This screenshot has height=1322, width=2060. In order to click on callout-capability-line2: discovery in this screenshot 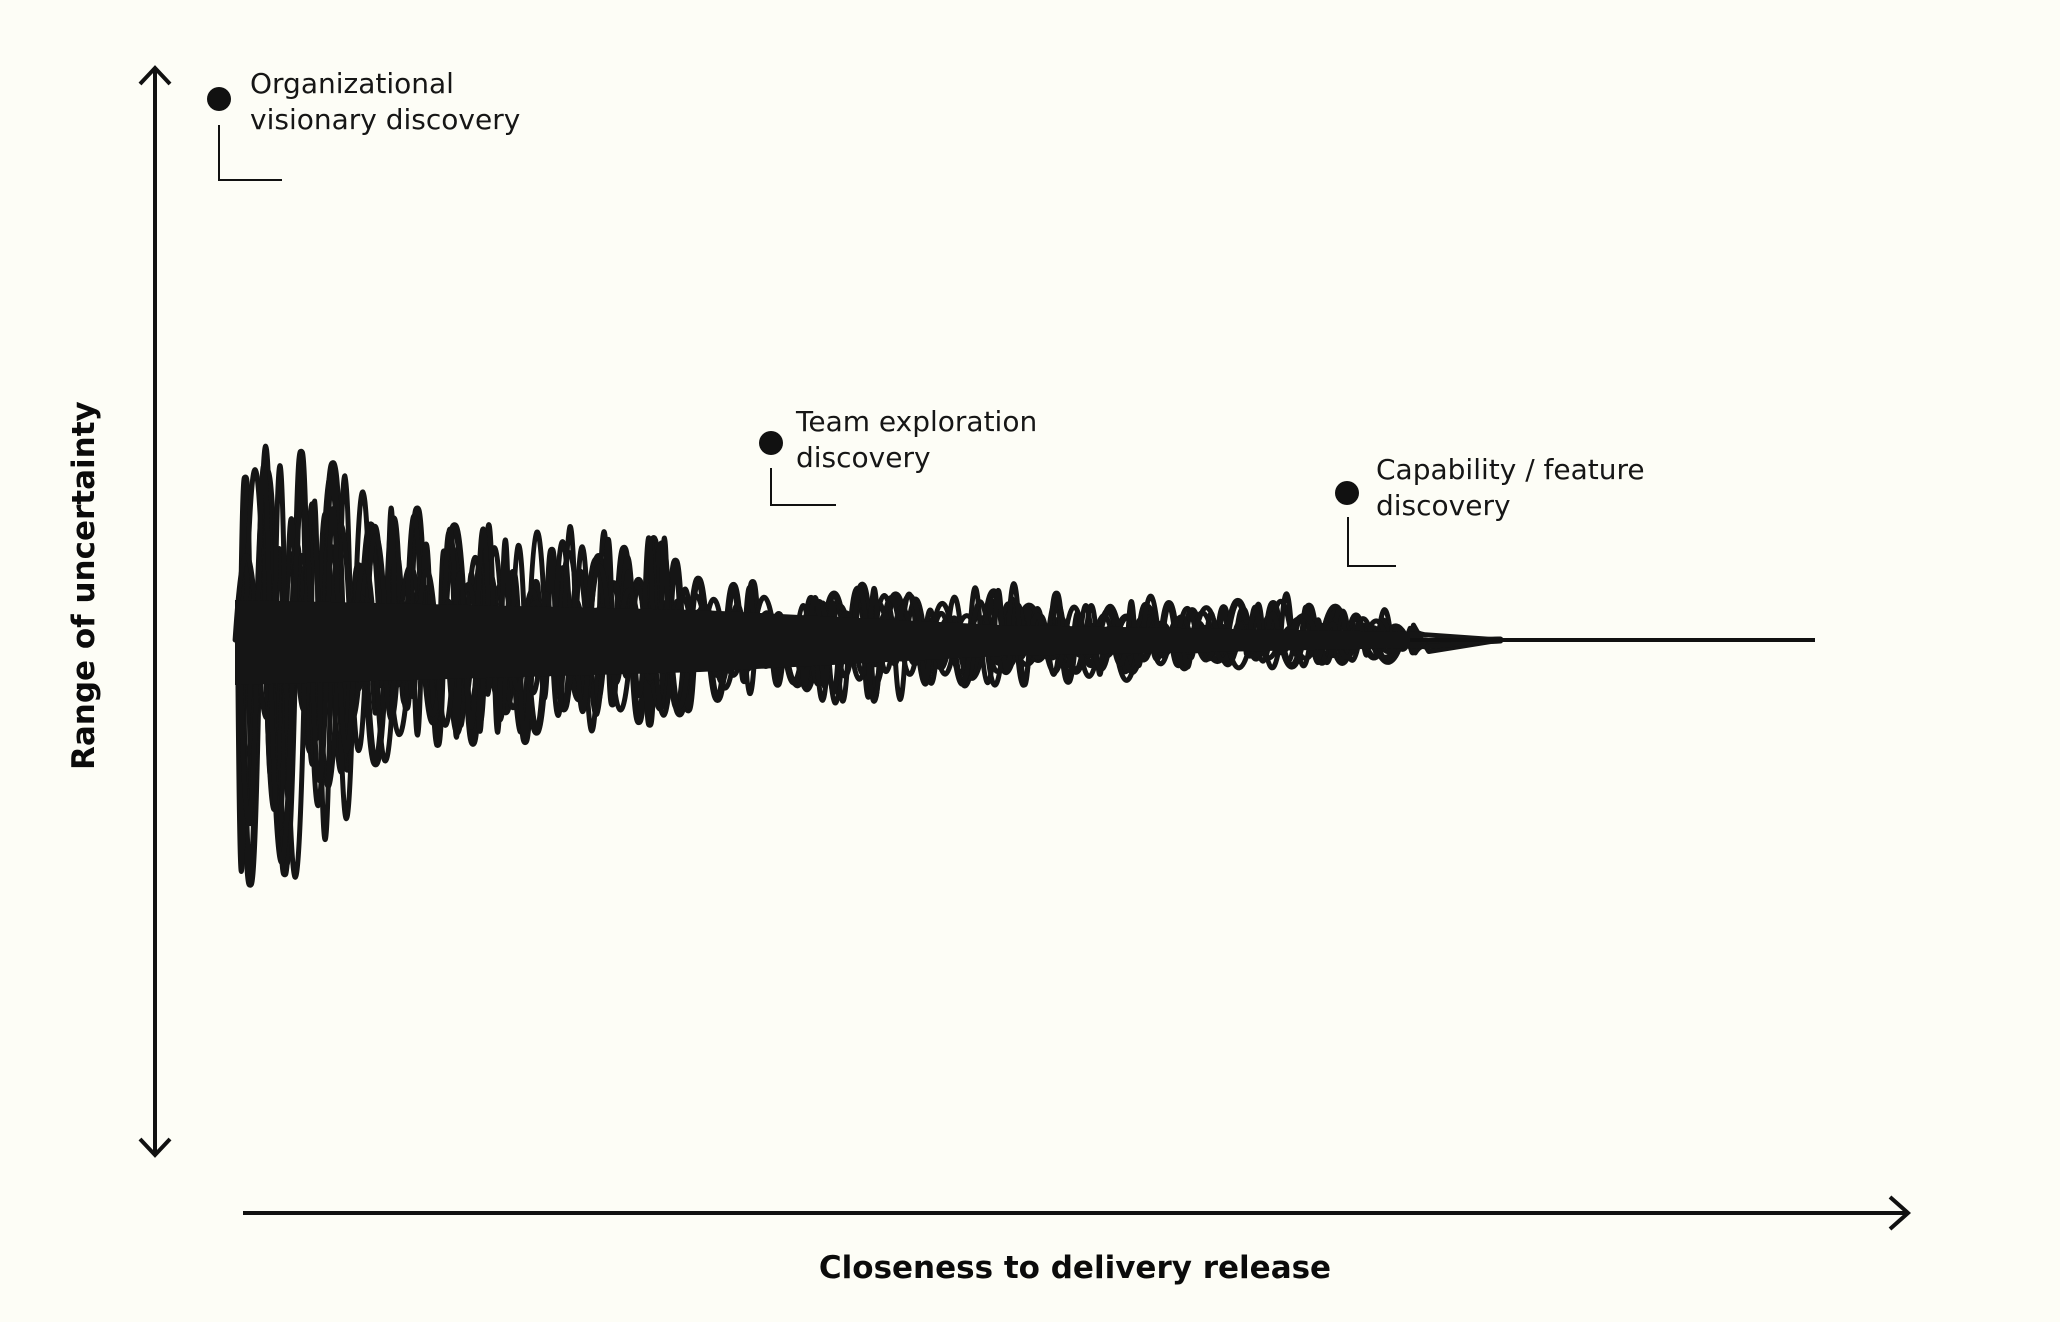, I will do `click(1443, 505)`.